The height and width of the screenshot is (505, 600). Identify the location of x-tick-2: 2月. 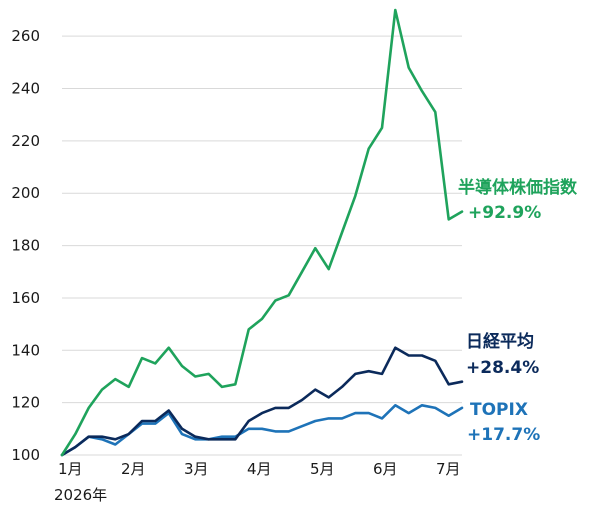
(133, 469).